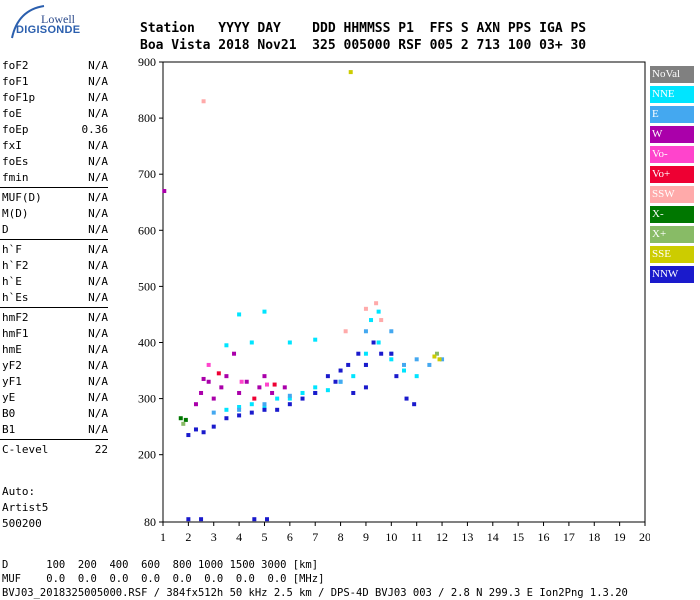 Image resolution: width=700 pixels, height=600 pixels. Describe the element at coordinates (56, 266) in the screenshot. I see `param-row: h`F2 N/A` at that location.